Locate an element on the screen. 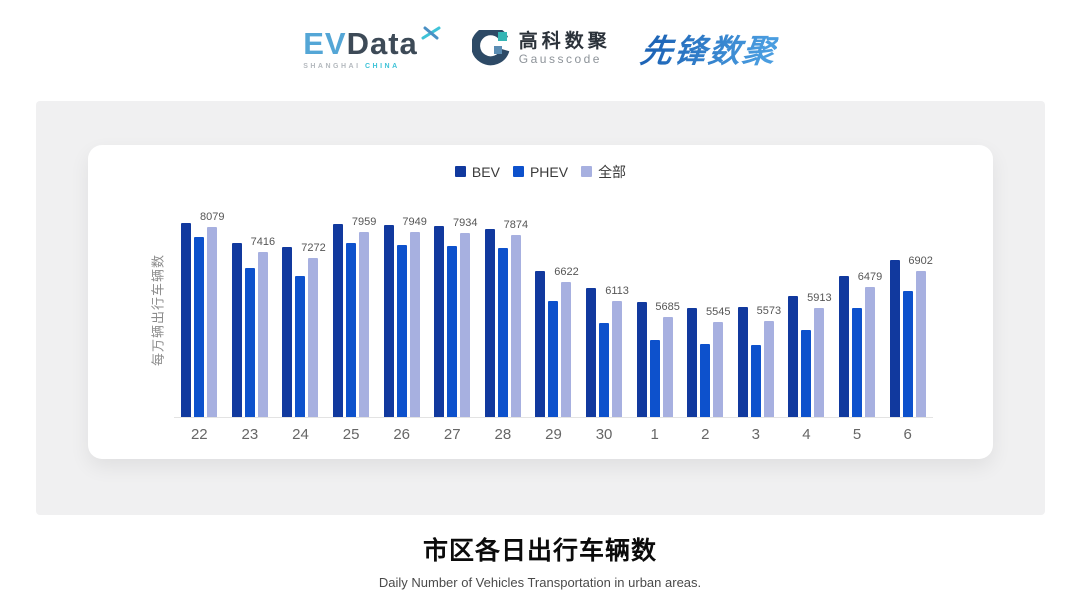 The width and height of the screenshot is (1080, 608). x-axis-label-30: 30 is located at coordinates (604, 434).